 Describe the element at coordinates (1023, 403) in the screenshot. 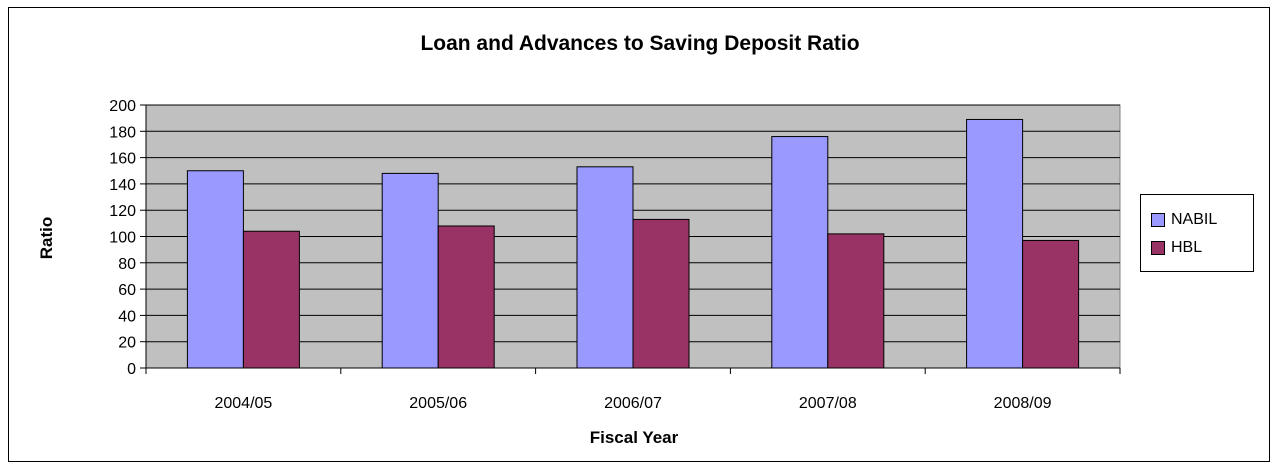

I see `x-tick-label: 2008/09` at that location.